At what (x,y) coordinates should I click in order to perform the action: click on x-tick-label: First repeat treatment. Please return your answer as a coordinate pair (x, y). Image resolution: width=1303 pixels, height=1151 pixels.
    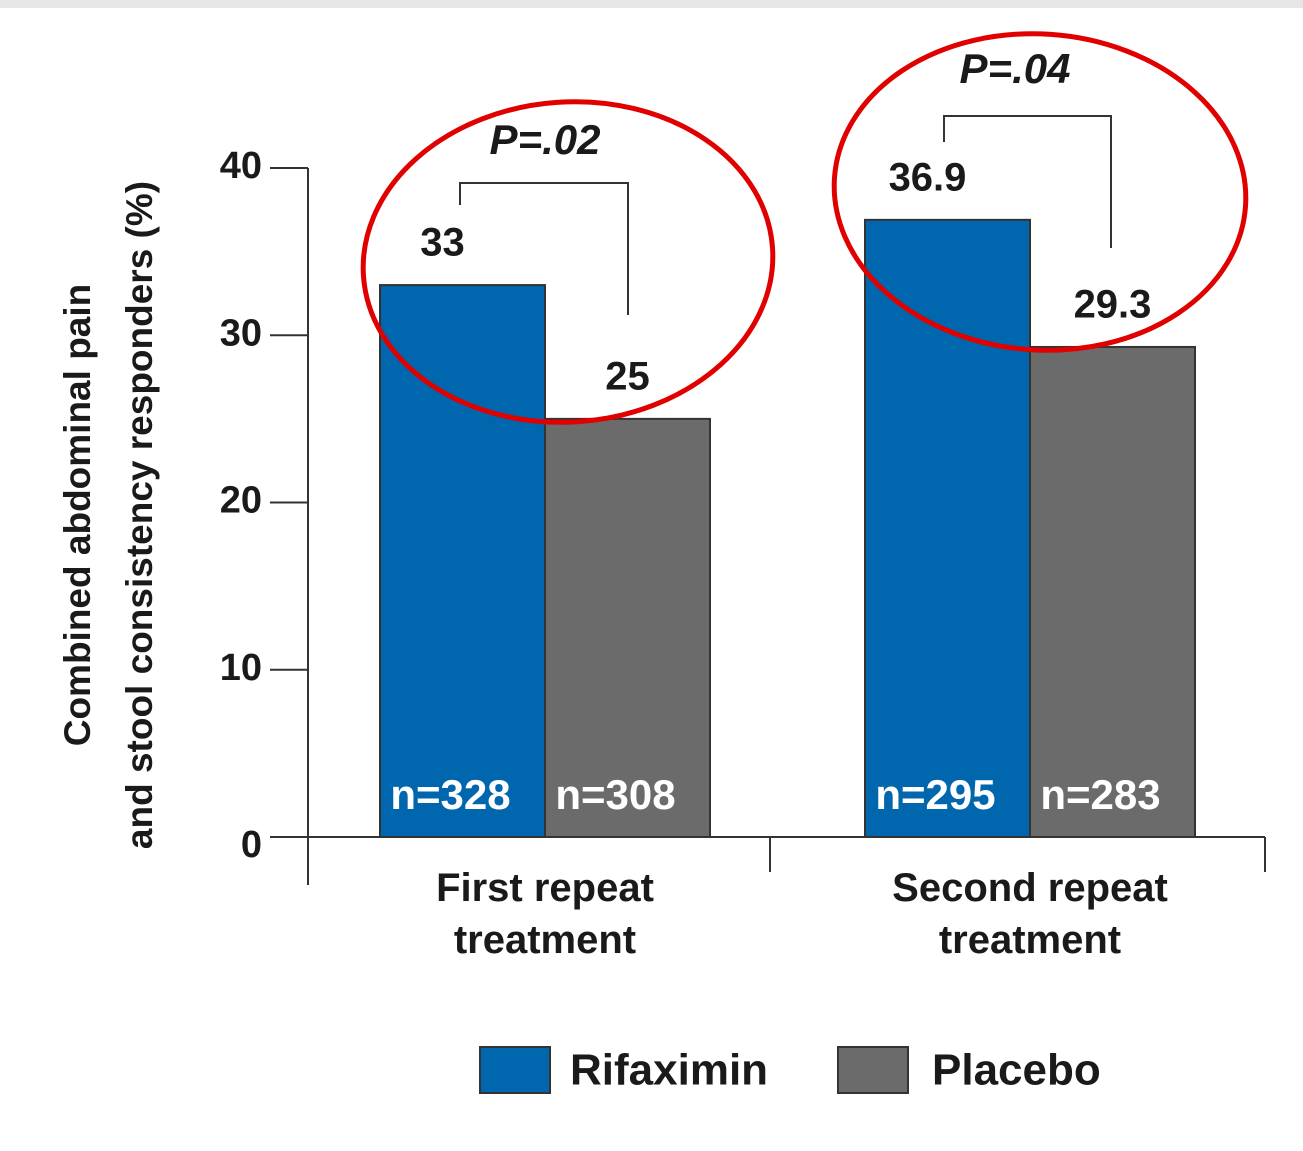
    Looking at the image, I should click on (545, 914).